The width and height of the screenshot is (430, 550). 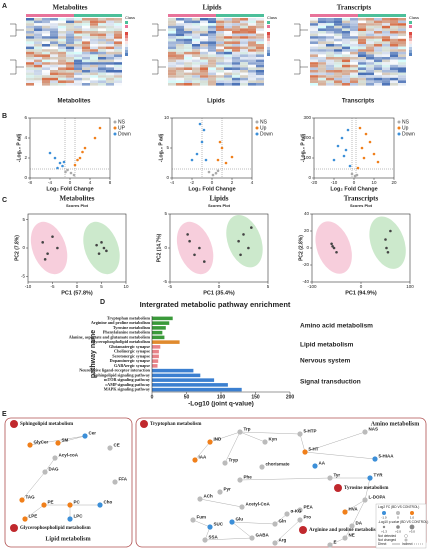 I want to click on label: 40, so click(x=307, y=213).